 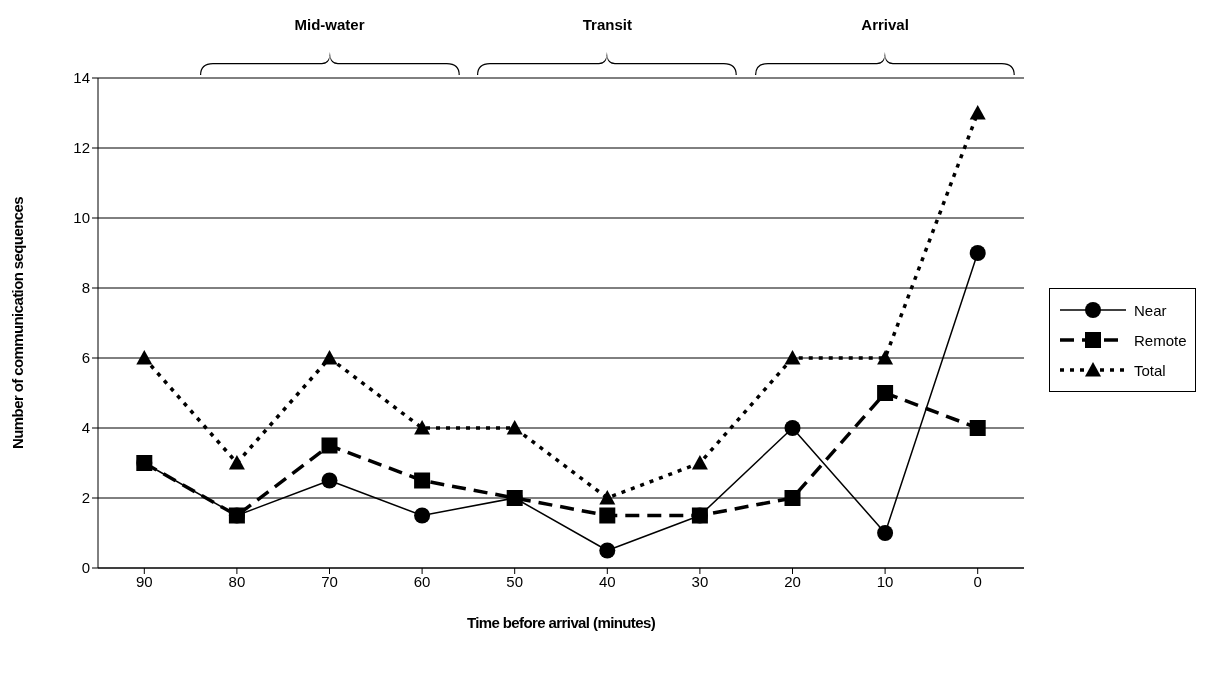 I want to click on y-tick-label: 6, so click(x=85, y=358).